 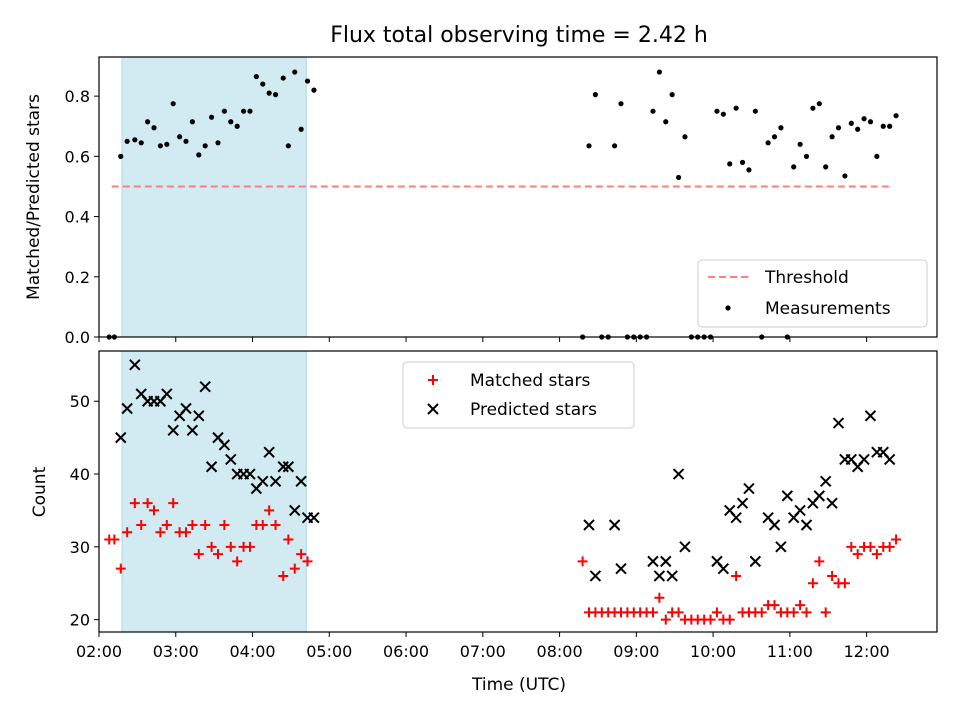 What do you see at coordinates (806, 278) in the screenshot?
I see `legend-threshold-label: Threshold` at bounding box center [806, 278].